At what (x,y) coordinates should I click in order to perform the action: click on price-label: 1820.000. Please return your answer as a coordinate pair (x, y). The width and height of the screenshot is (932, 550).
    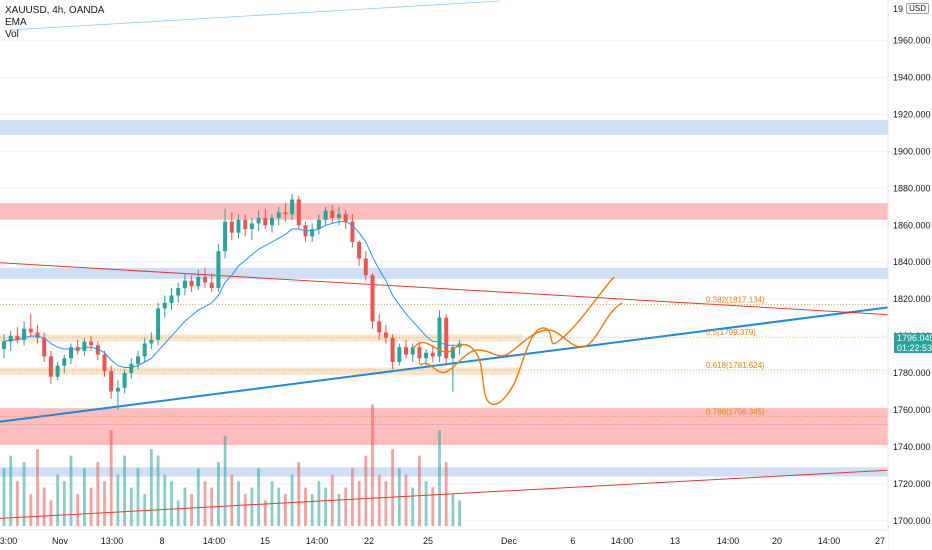
    Looking at the image, I should click on (912, 299).